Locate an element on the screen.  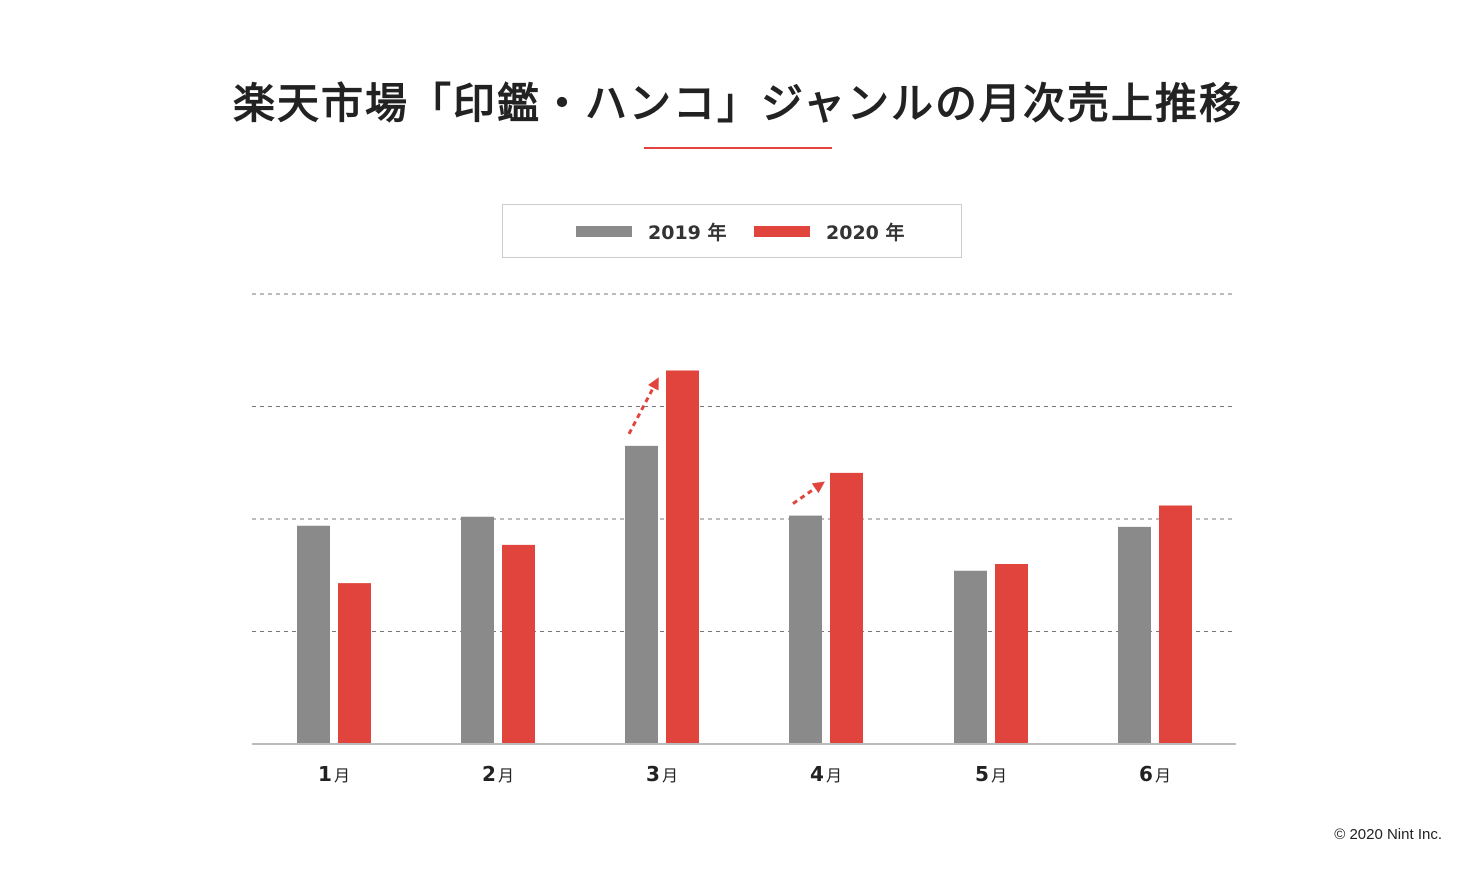
bar-2020-1-month is located at coordinates (354, 663).